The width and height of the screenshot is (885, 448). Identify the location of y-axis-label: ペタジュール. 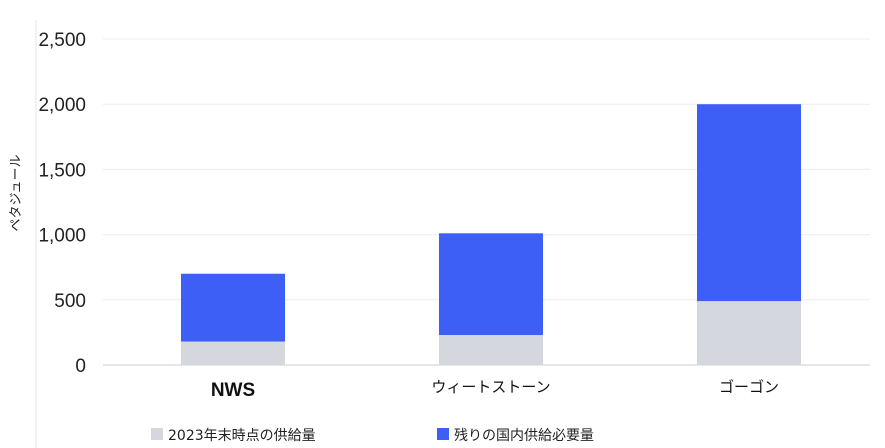
(16, 192).